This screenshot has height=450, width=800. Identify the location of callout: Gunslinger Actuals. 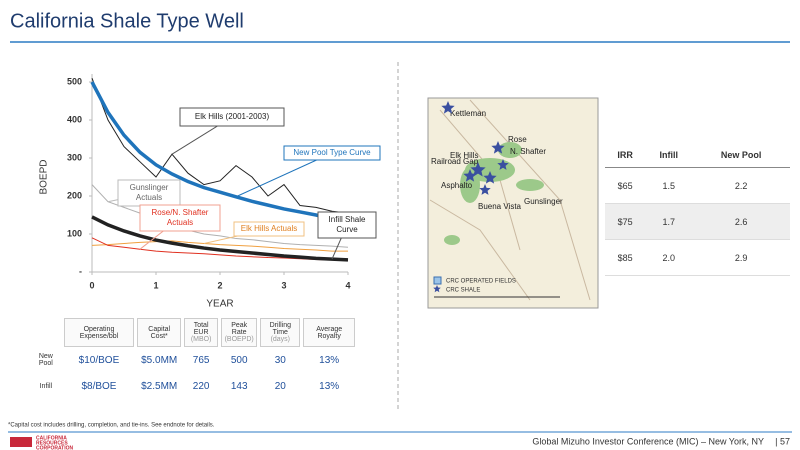
(149, 192).